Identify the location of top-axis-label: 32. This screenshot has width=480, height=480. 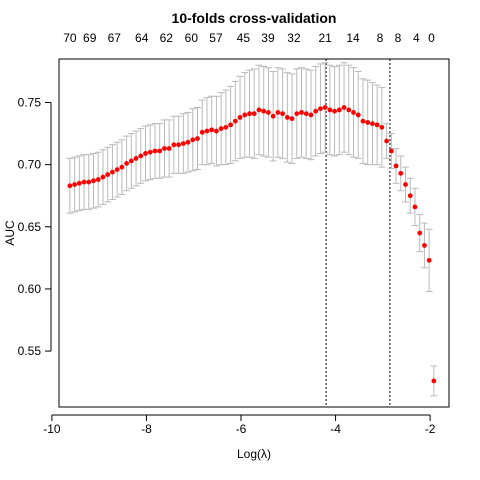
(294, 38).